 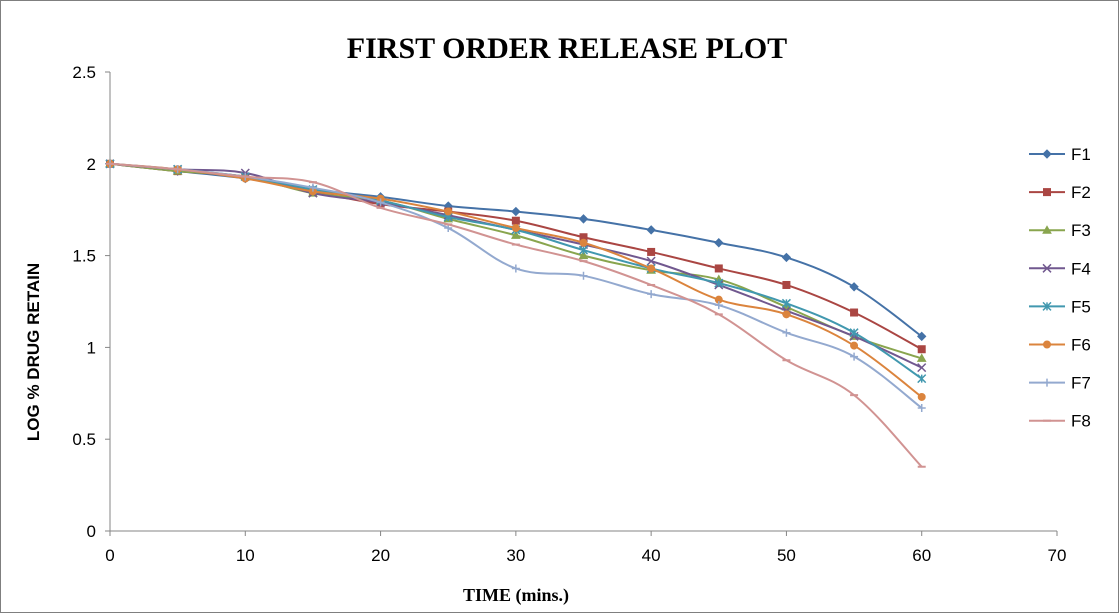 What do you see at coordinates (91, 164) in the screenshot?
I see `y-tick-label: 2` at bounding box center [91, 164].